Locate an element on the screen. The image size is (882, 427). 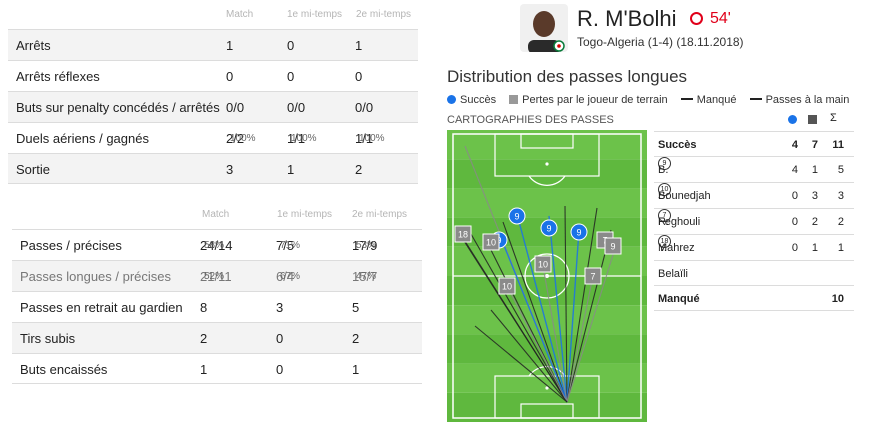
col-header-first-half: 1e mi-temps is located at coordinates (315, 14).